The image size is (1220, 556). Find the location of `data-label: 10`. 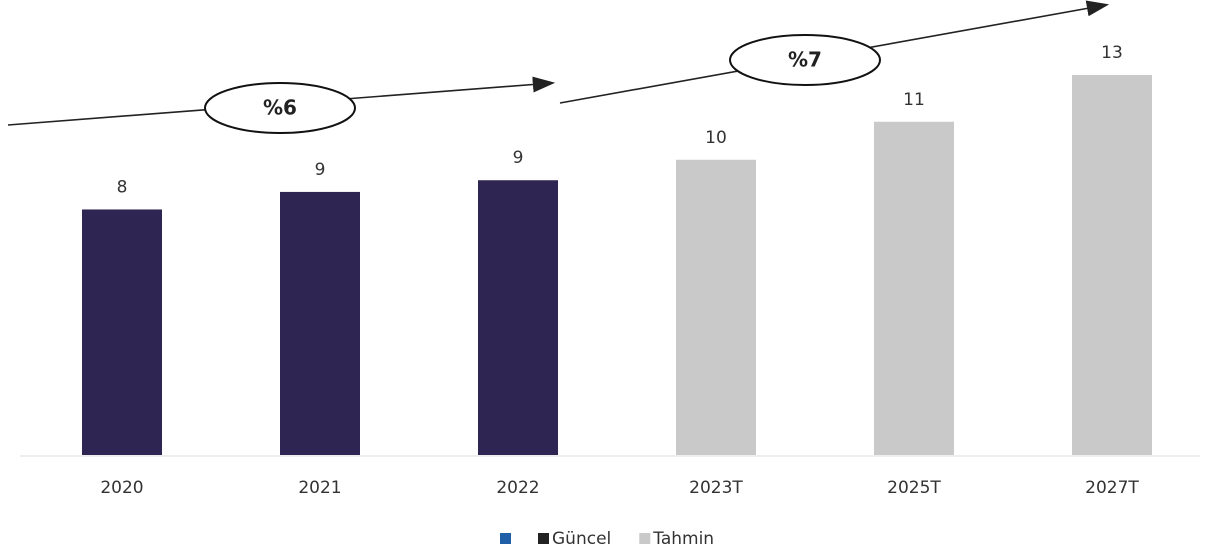

data-label: 10 is located at coordinates (716, 138).